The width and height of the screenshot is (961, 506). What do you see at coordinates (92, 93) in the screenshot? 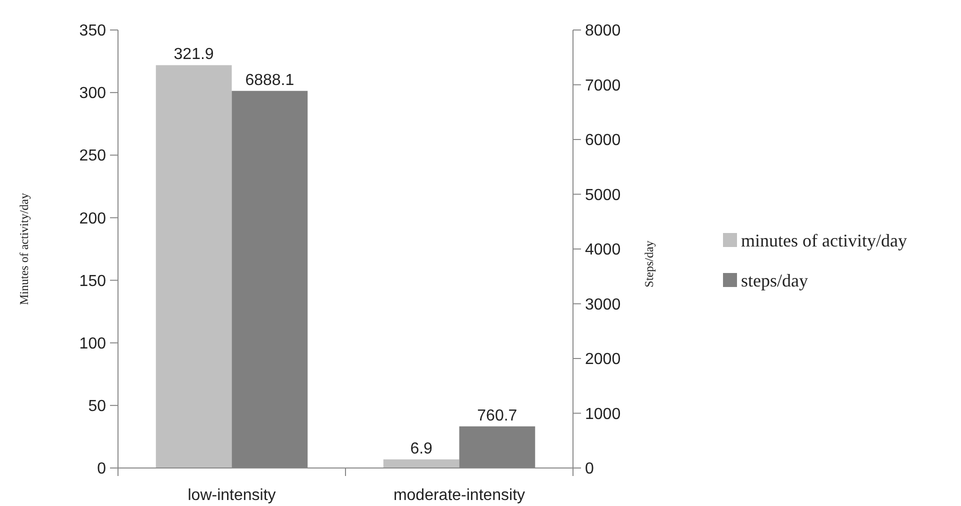
I see `y-tick-label: 300` at bounding box center [92, 93].